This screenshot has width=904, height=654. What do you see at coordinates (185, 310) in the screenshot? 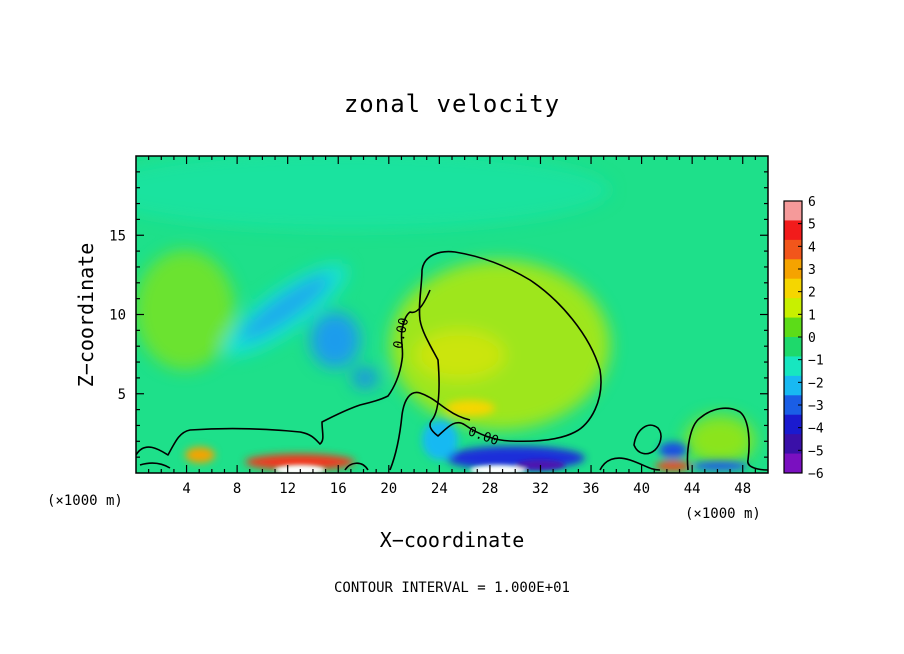
I see `field-left-positive` at bounding box center [185, 310].